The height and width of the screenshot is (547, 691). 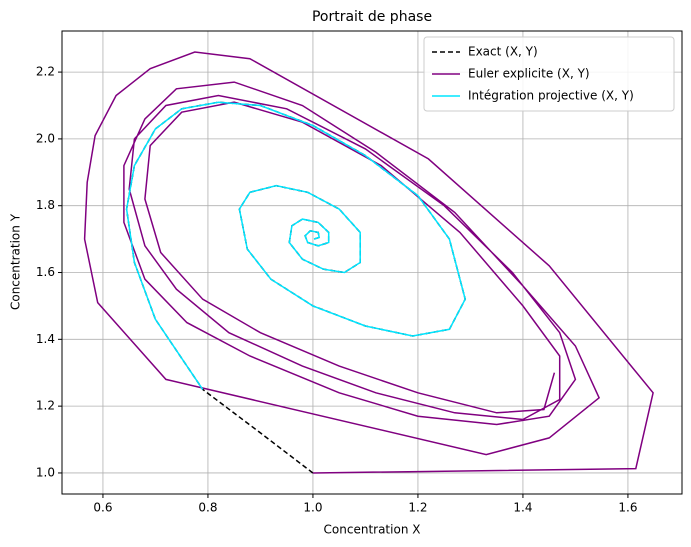 I want to click on x-tick-label: 1.4, so click(x=522, y=508).